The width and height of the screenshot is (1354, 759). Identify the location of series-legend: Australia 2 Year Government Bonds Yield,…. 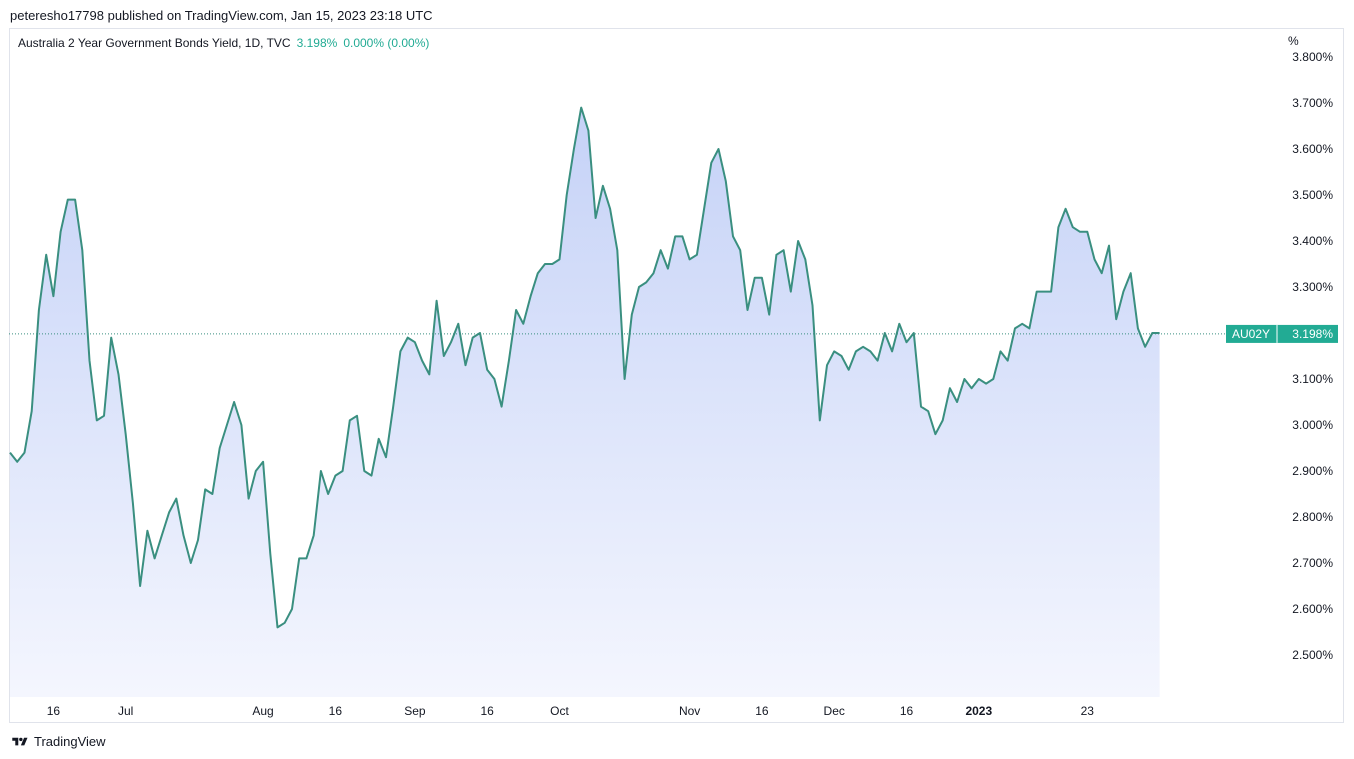
(223, 43).